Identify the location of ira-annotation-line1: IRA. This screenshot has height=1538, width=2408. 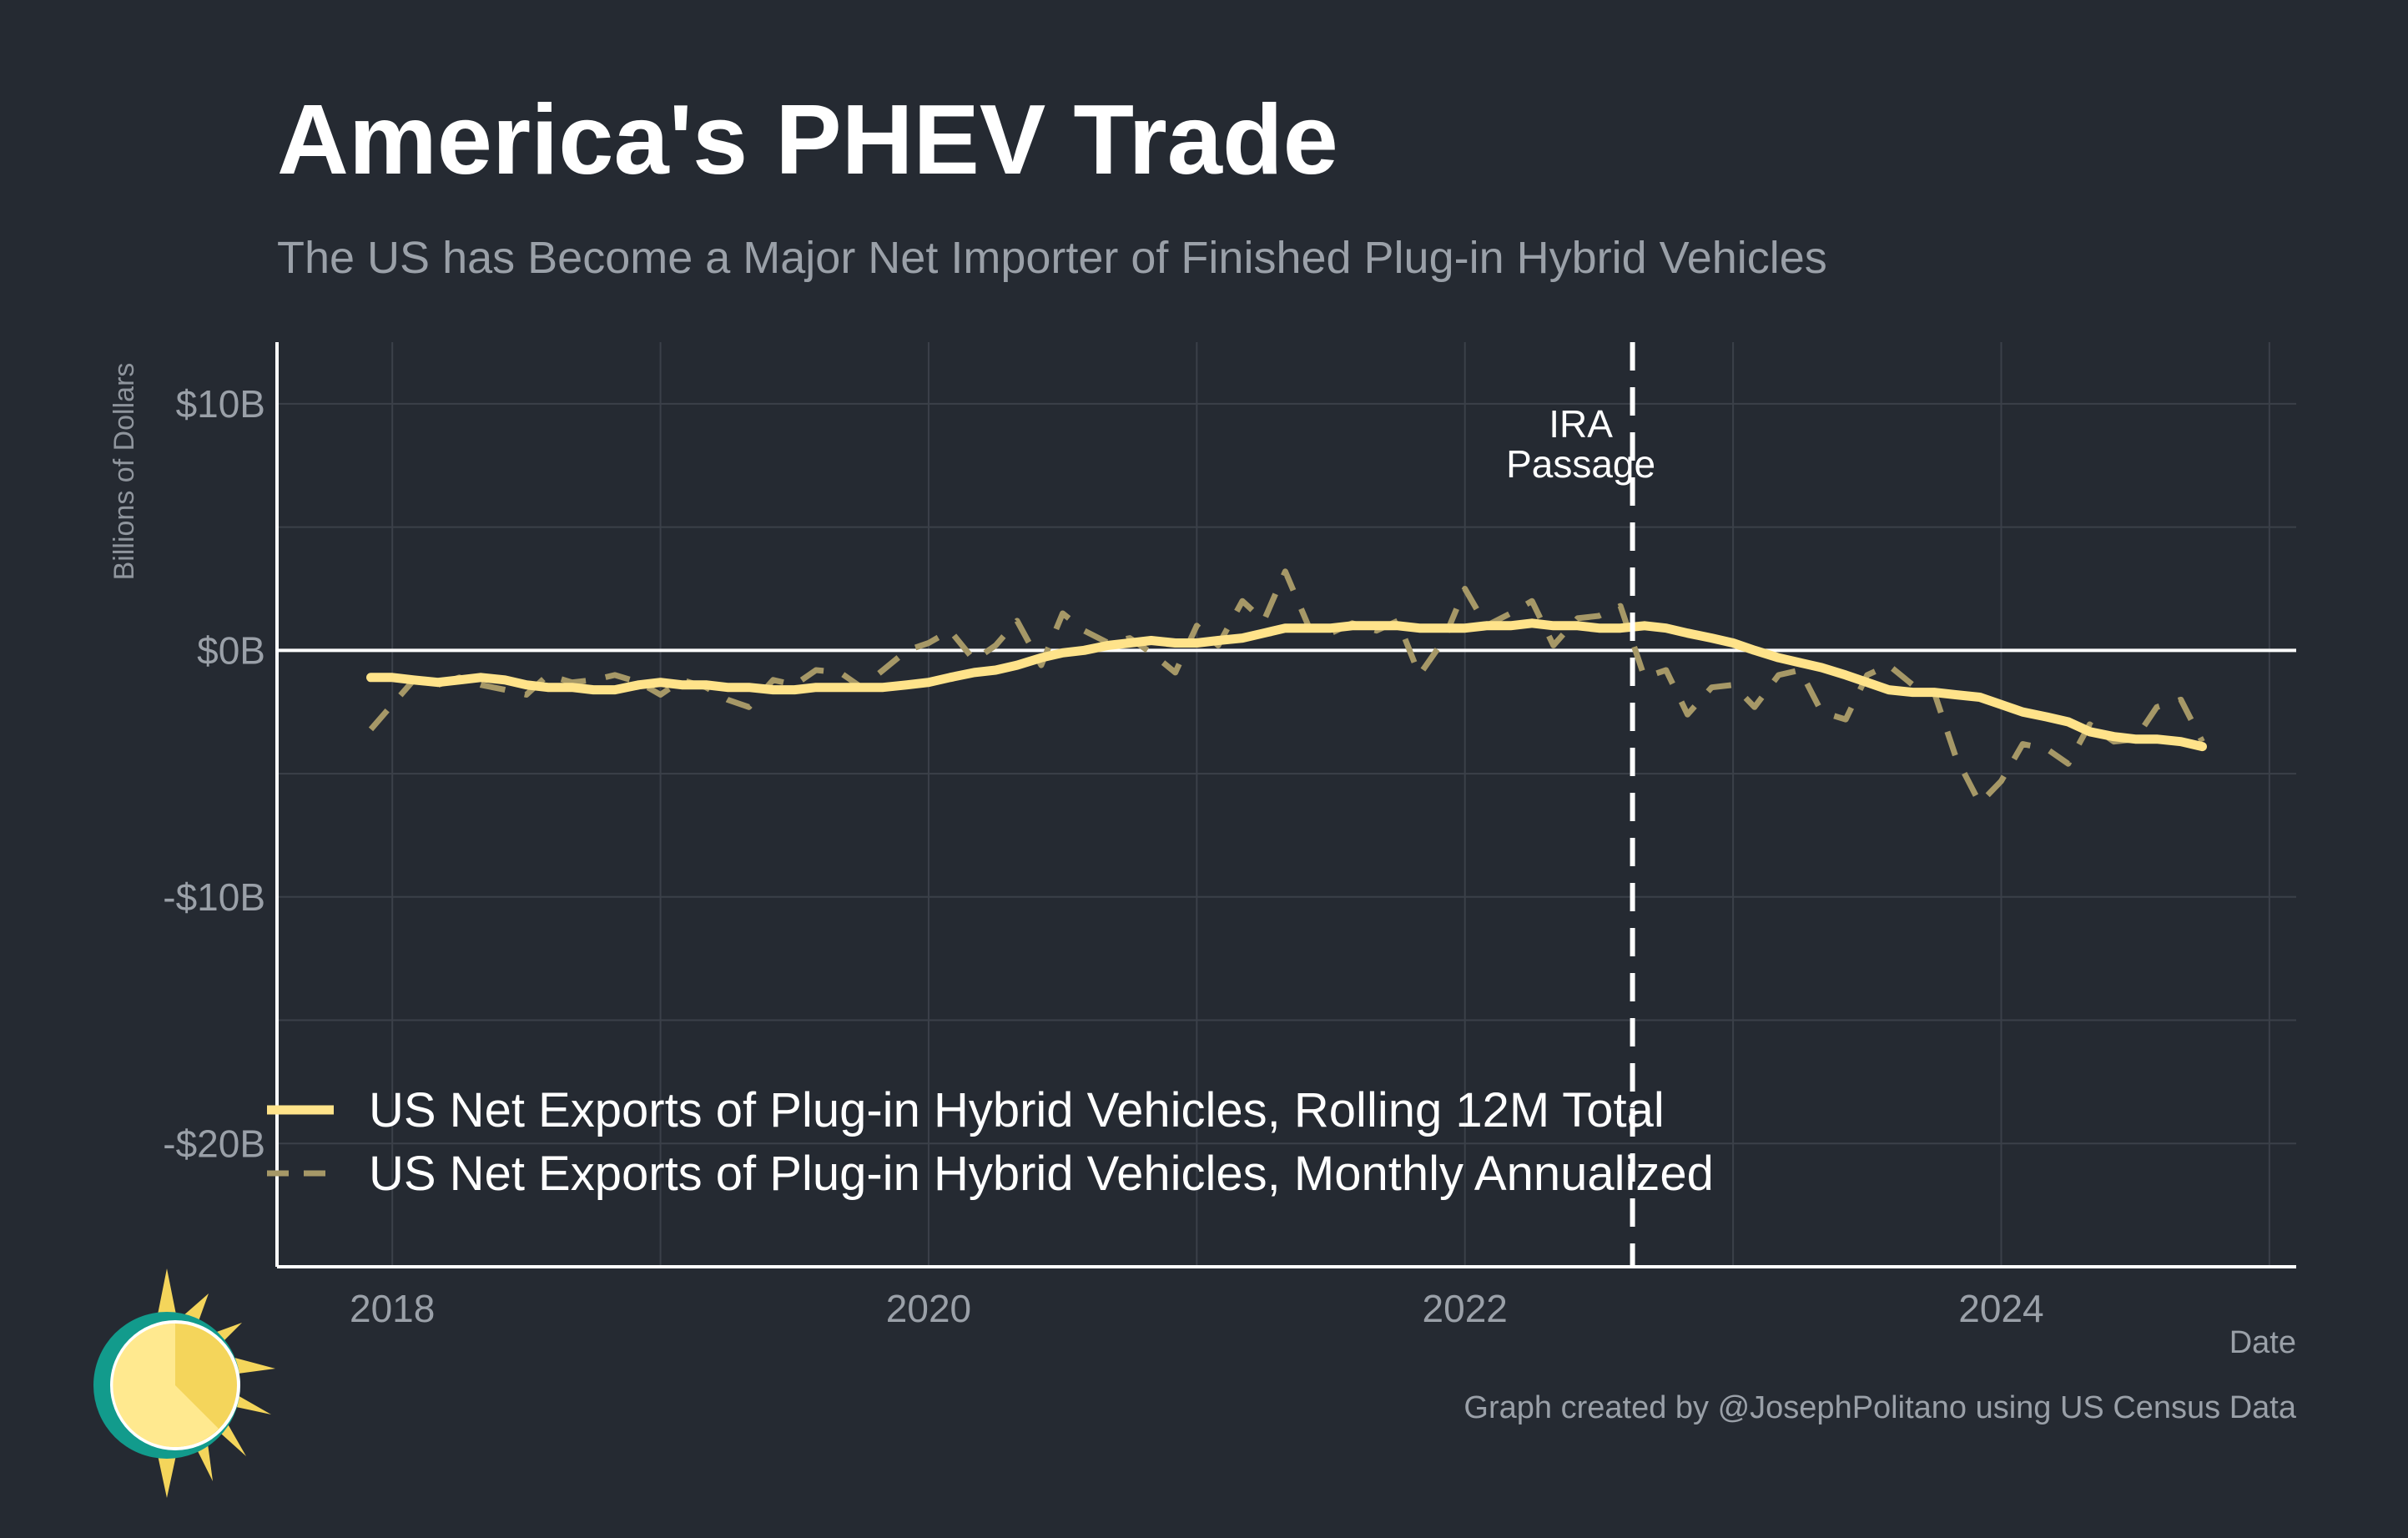
(1581, 424).